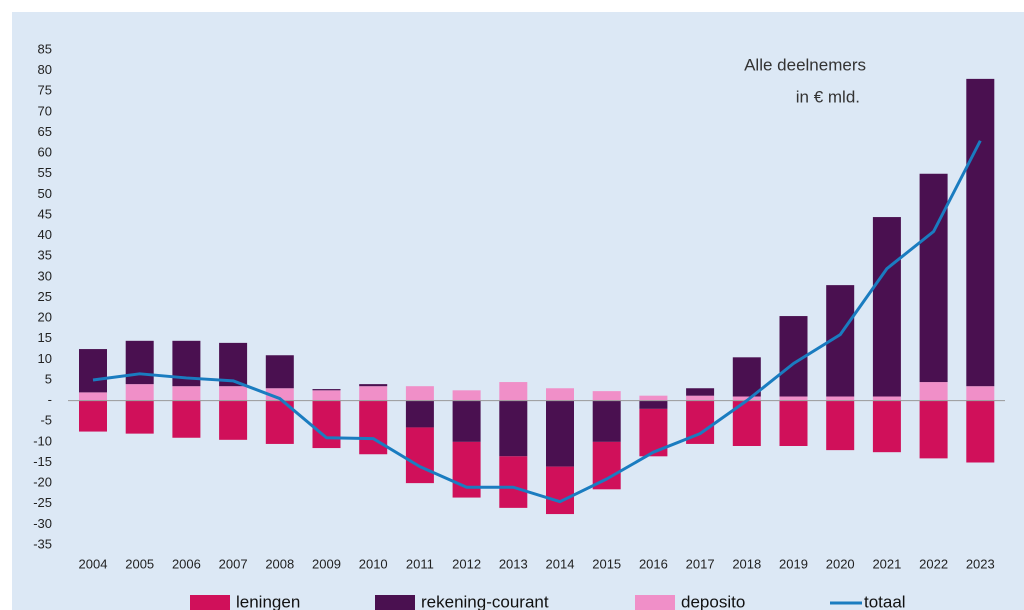 This screenshot has width=1024, height=610. I want to click on y-tick-label: -, so click(50, 399).